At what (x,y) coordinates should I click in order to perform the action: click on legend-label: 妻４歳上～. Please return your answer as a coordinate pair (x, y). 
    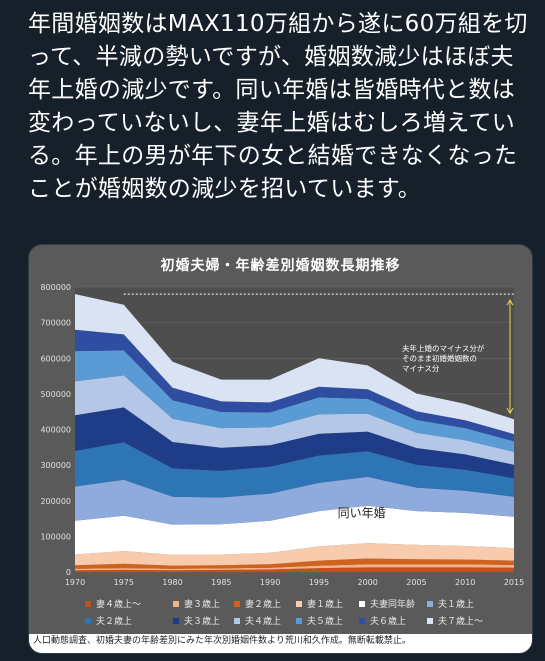
    Looking at the image, I should click on (119, 605).